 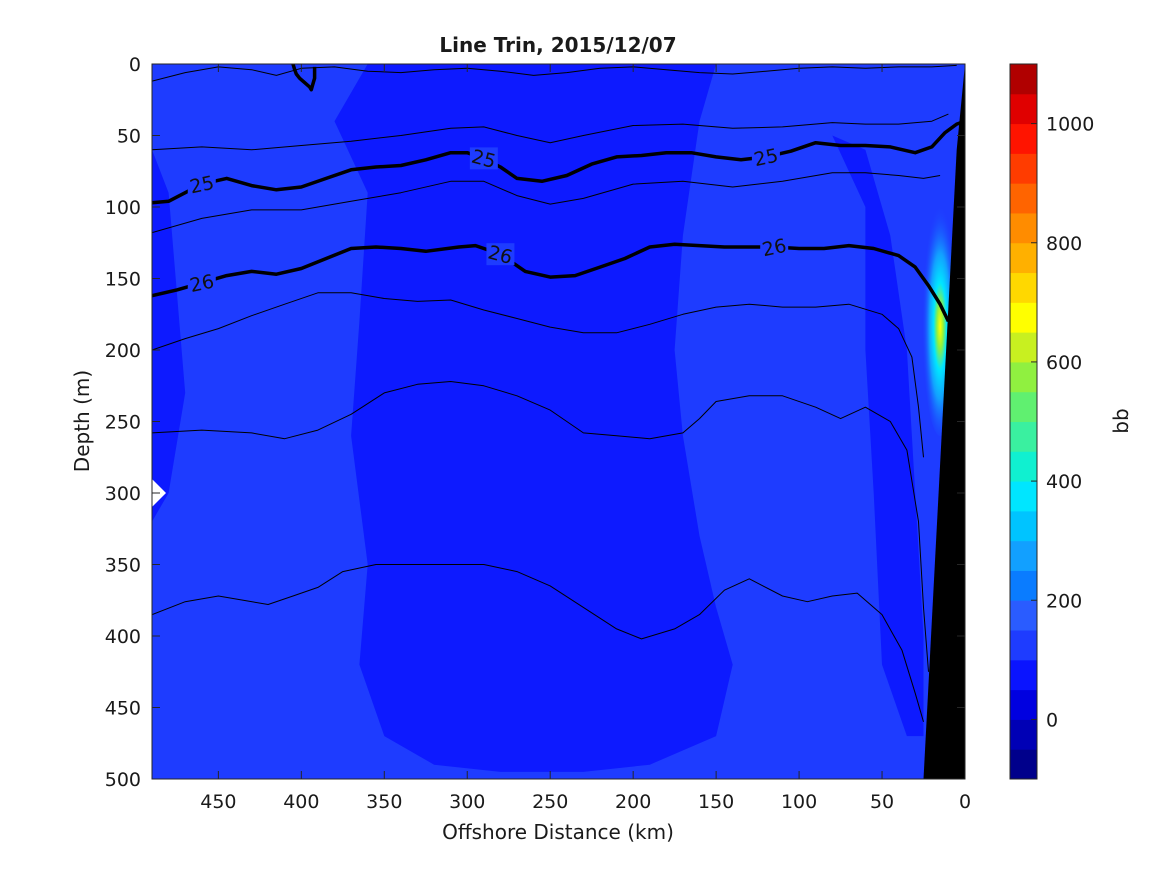 I want to click on x-tick-label: 50, so click(x=882, y=802).